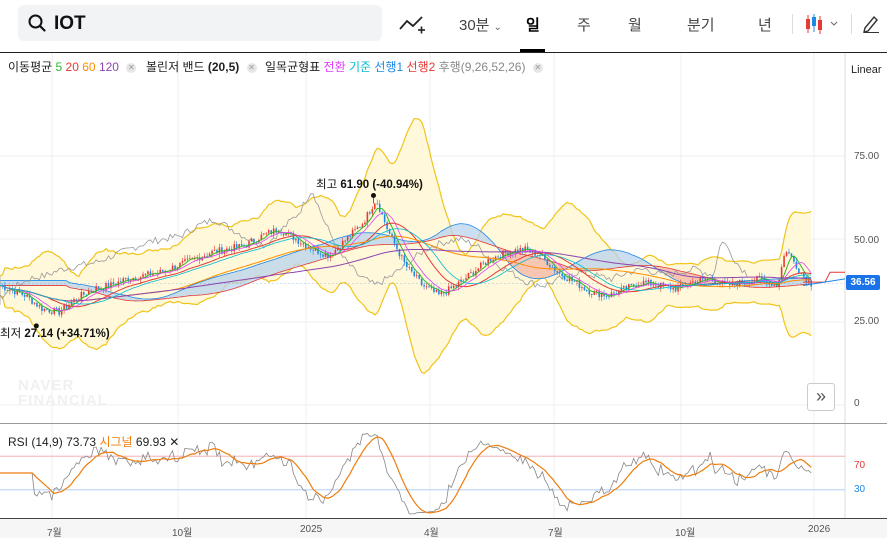 This screenshot has width=887, height=539. Describe the element at coordinates (412, 24) in the screenshot. I see `compare-line-icon` at that location.